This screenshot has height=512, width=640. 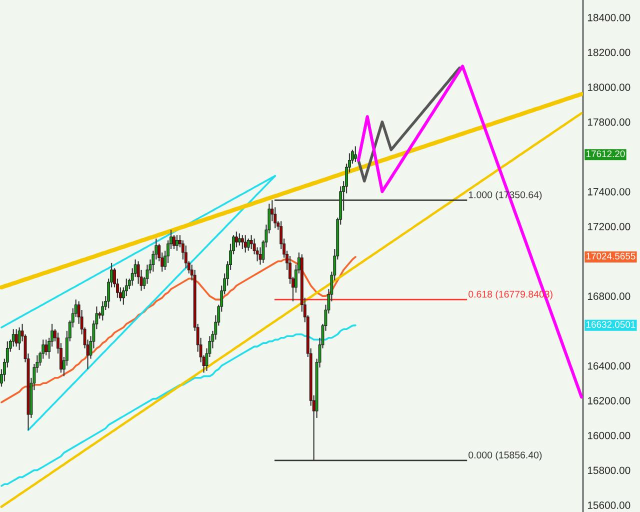 What do you see at coordinates (605, 154) in the screenshot?
I see `text: 17612.20` at bounding box center [605, 154].